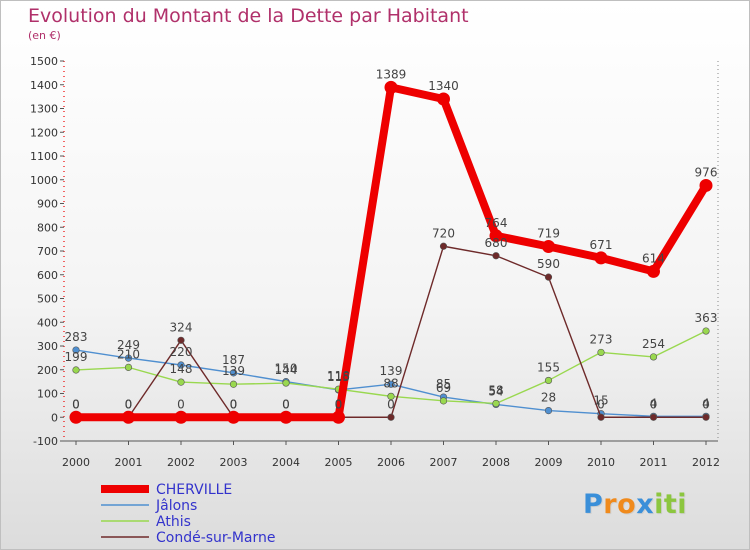 The width and height of the screenshot is (750, 550). Describe the element at coordinates (129, 462) in the screenshot. I see `x-tick-label: 2001` at that location.